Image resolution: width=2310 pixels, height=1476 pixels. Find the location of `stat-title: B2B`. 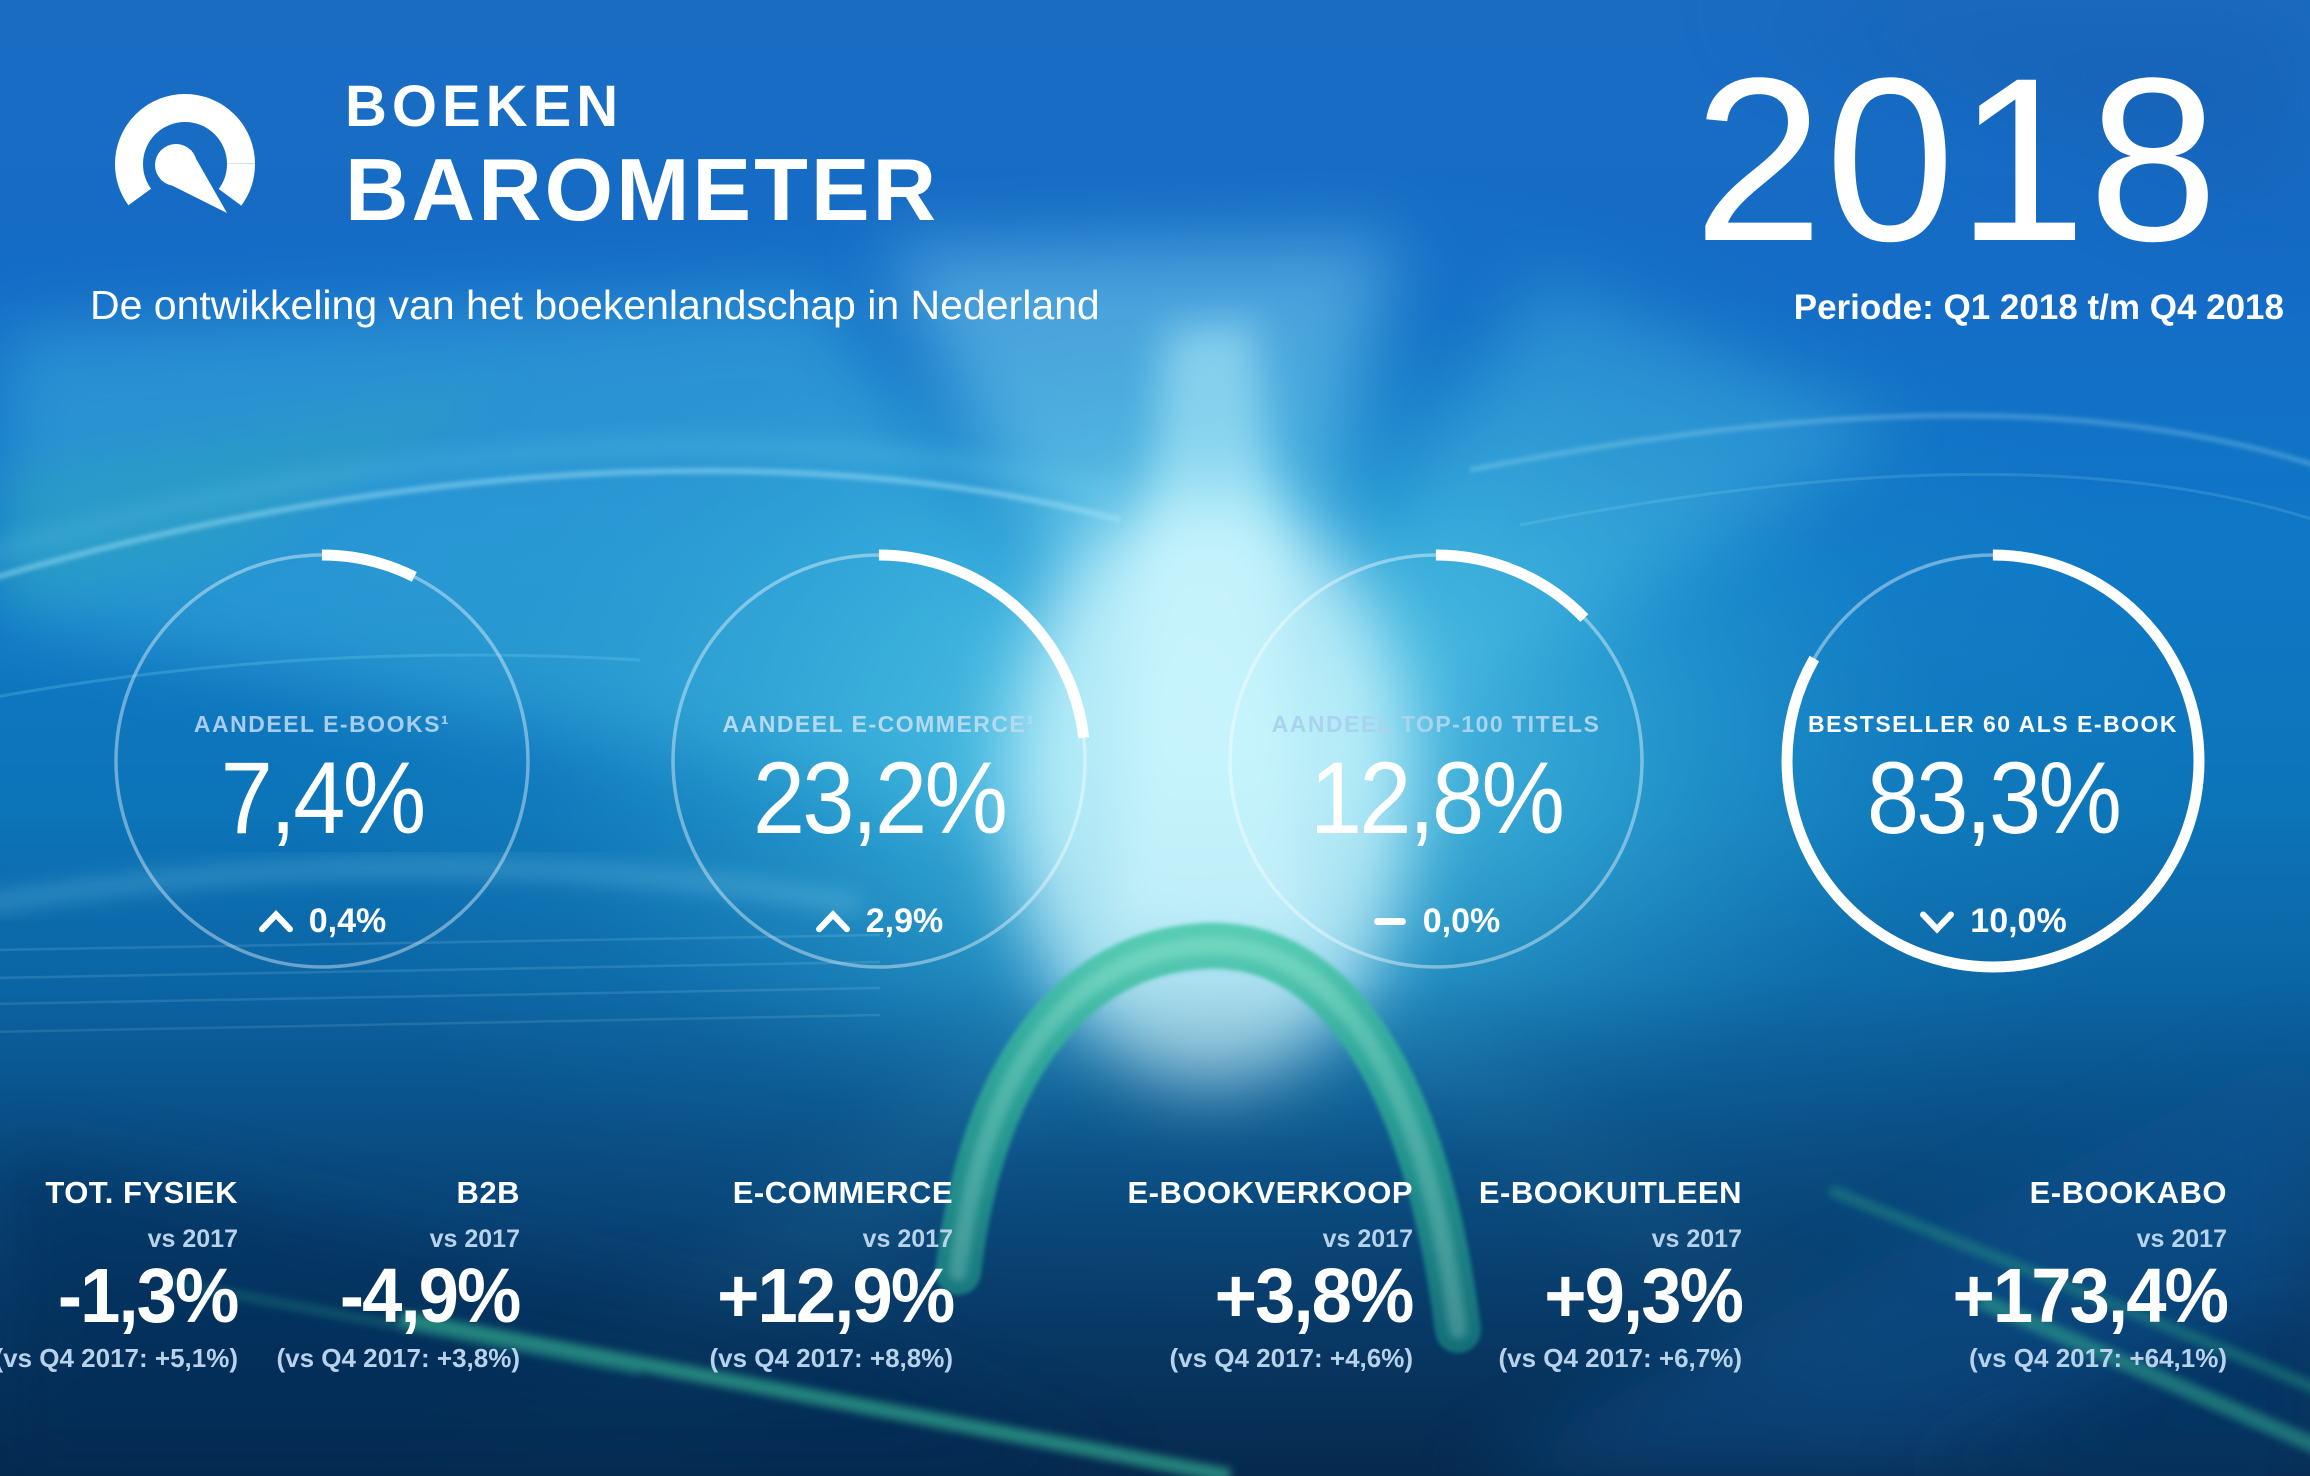

stat-title: B2B is located at coordinates (488, 1192).